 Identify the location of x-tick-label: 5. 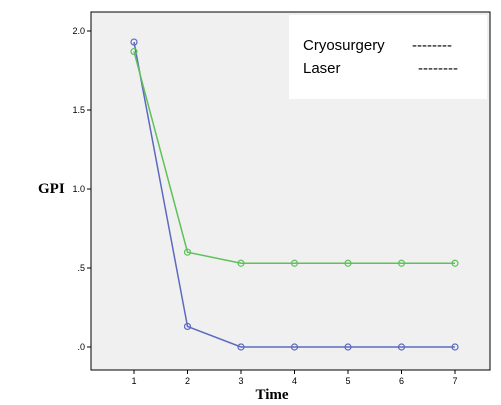
(347, 381).